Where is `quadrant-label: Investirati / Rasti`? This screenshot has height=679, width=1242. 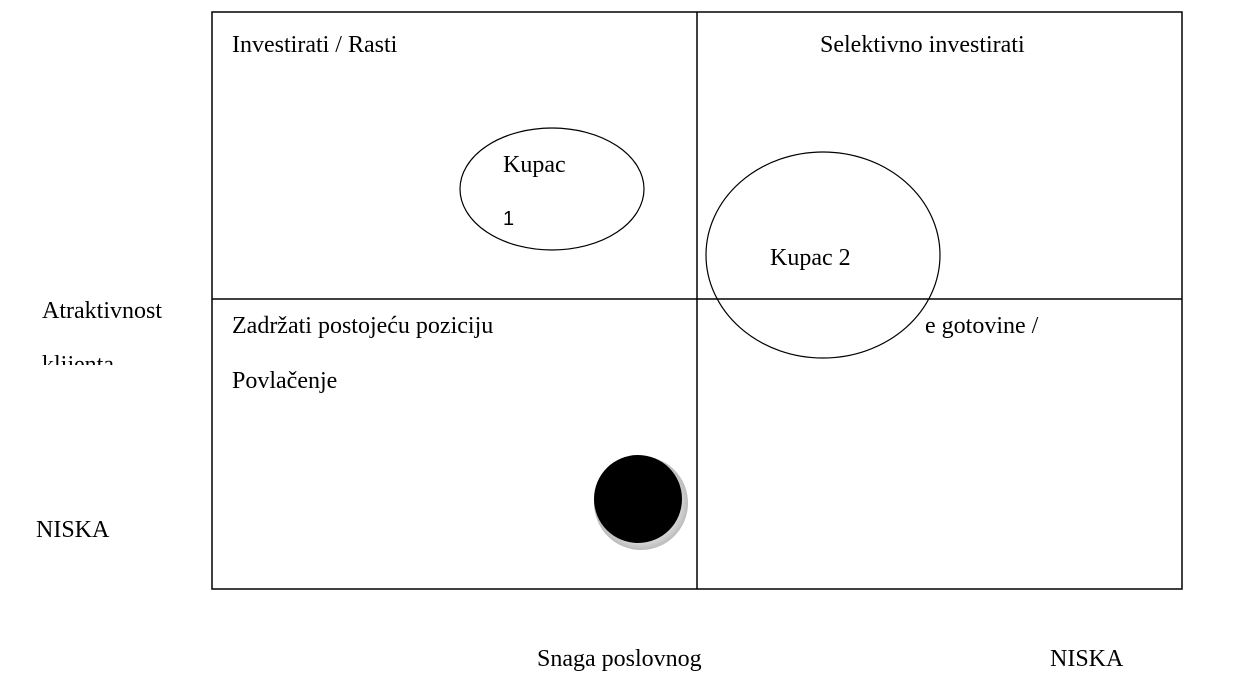
quadrant-label: Investirati / Rasti is located at coordinates (315, 45).